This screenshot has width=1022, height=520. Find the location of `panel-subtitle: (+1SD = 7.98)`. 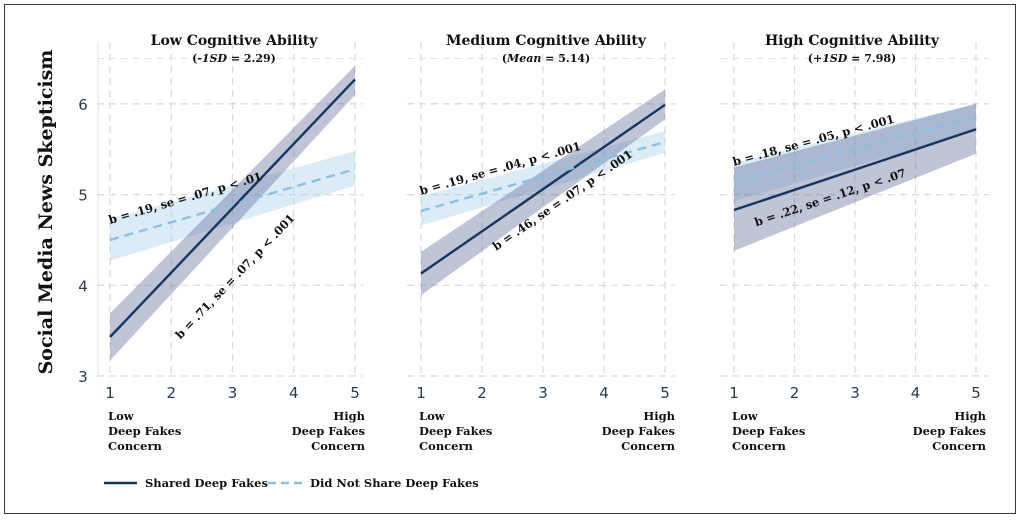

panel-subtitle: (+1SD = 7.98) is located at coordinates (852, 58).